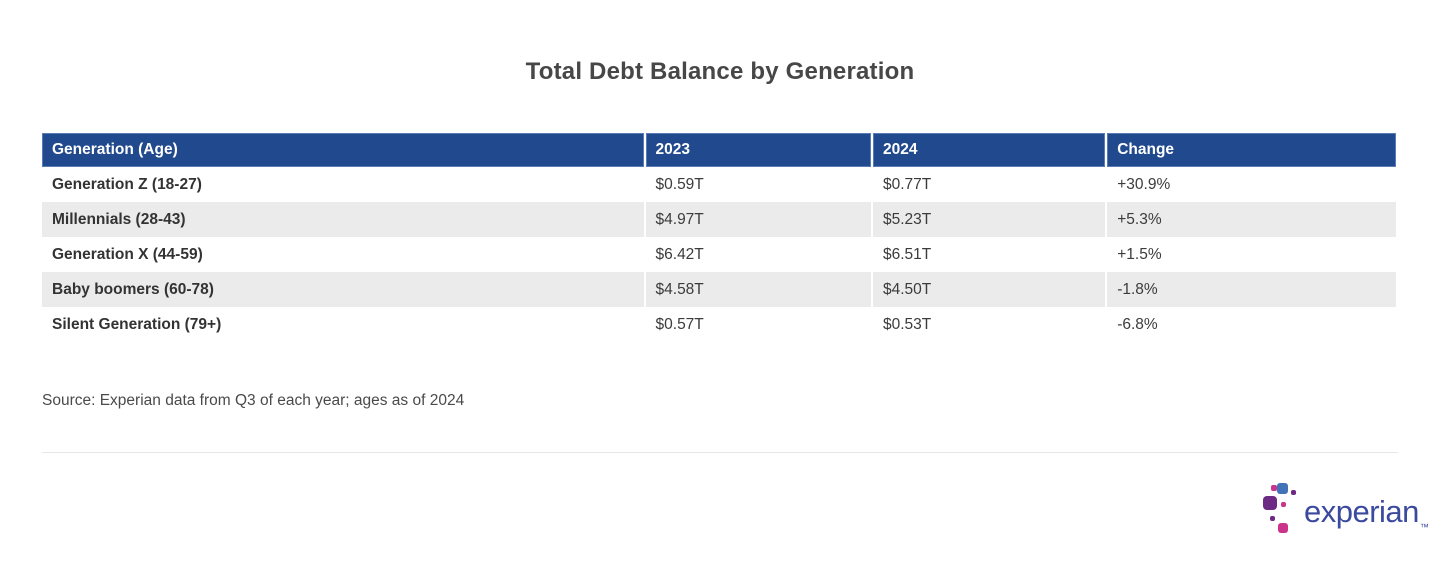  What do you see at coordinates (1251, 150) in the screenshot?
I see `col-header-change: Change` at bounding box center [1251, 150].